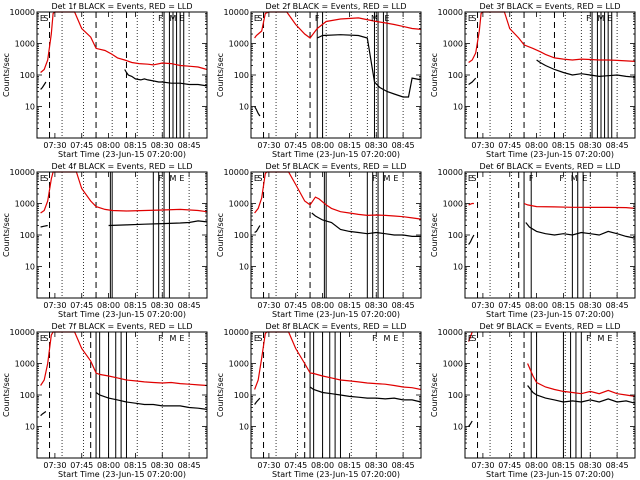  Describe the element at coordinates (121, 326) in the screenshot. I see `panel-title: Det 7f BLACK = Events, RED = LLD` at that location.